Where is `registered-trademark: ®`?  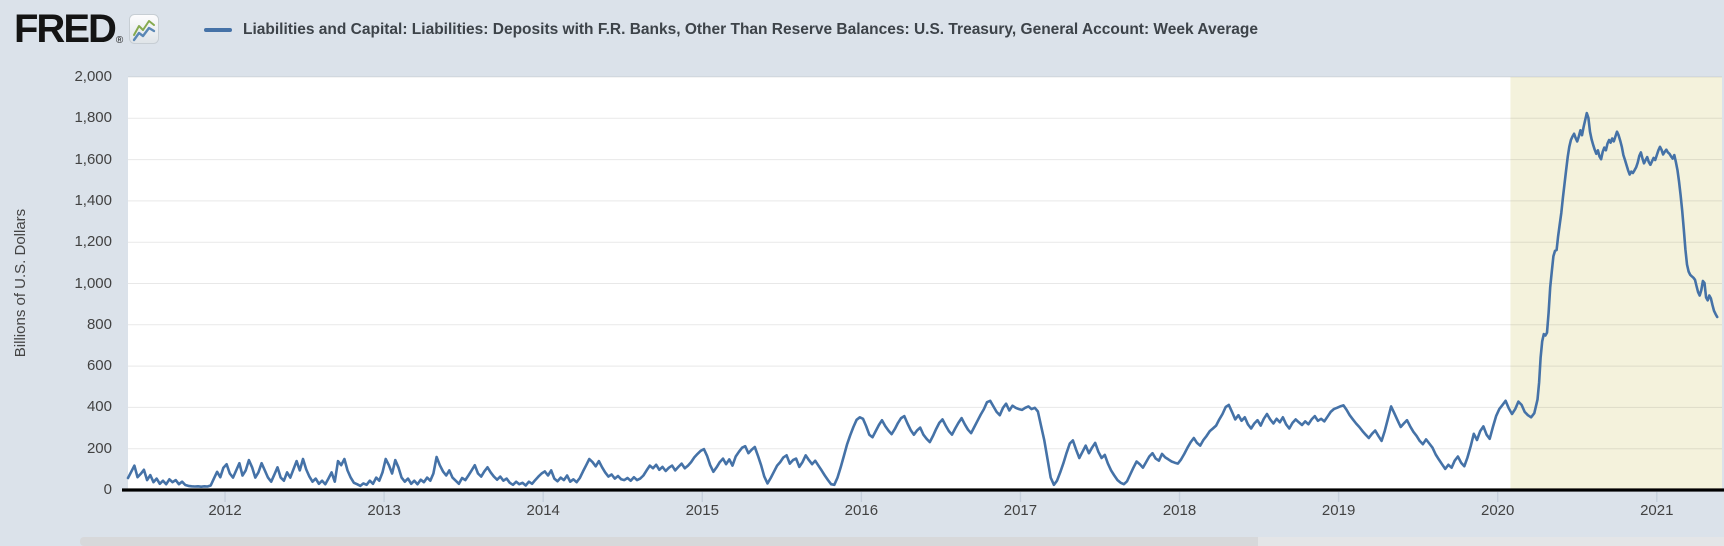
registered-trademark: ® is located at coordinates (119, 40).